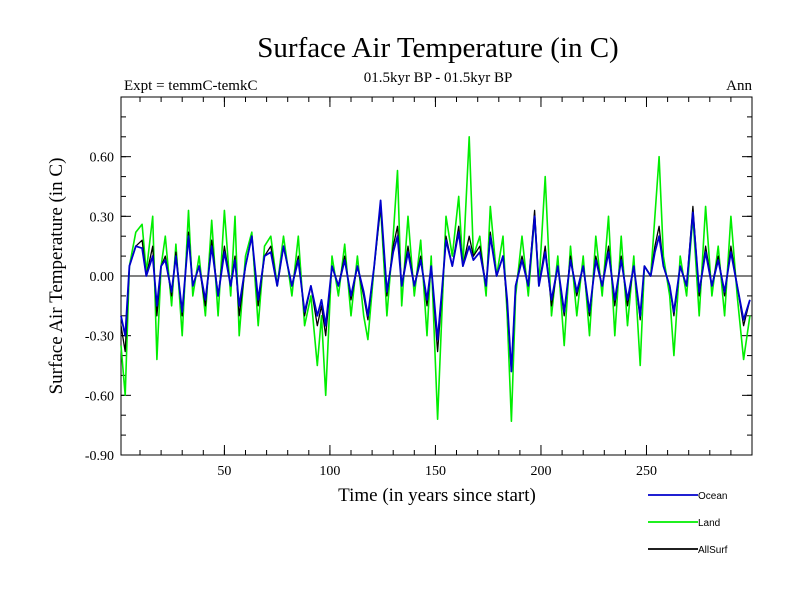 This screenshot has width=800, height=600. Describe the element at coordinates (190, 86) in the screenshot. I see `experiment-label: Expt = temmC-temkC` at that location.